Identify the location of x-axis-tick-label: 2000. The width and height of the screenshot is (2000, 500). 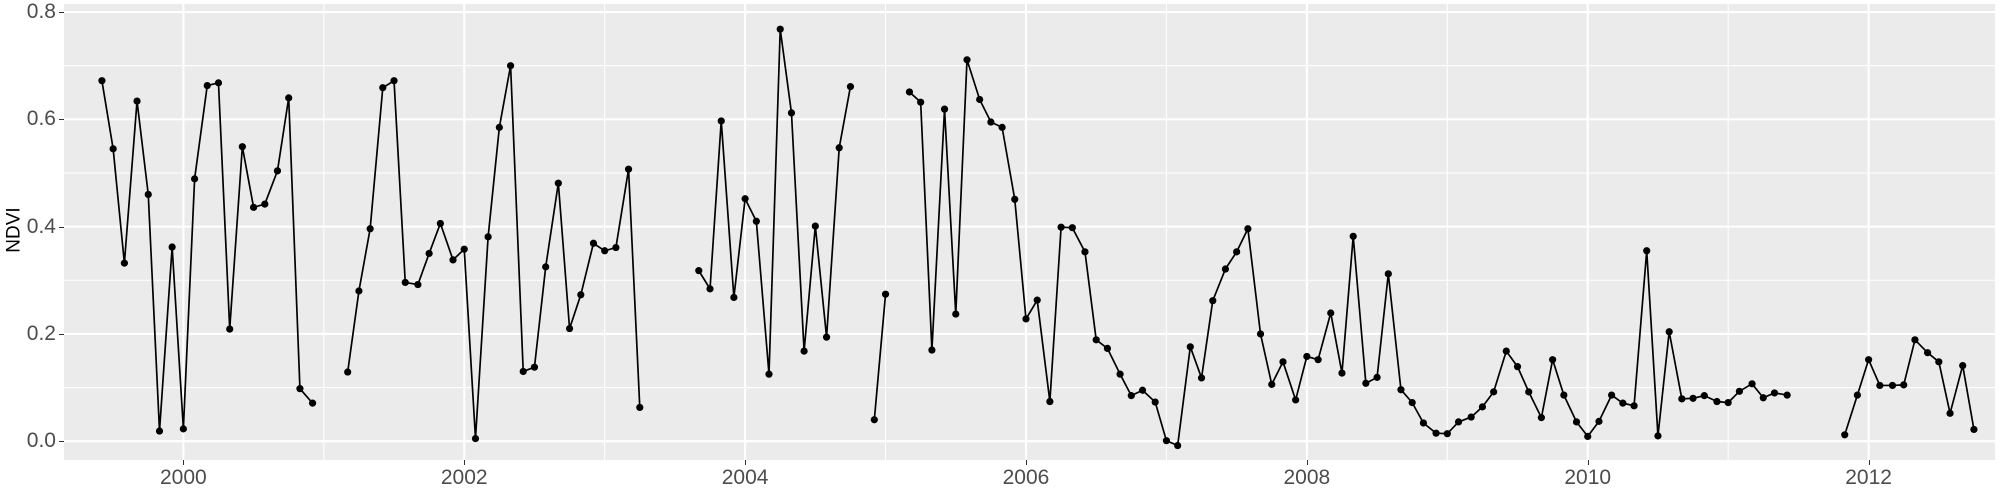
(183, 477).